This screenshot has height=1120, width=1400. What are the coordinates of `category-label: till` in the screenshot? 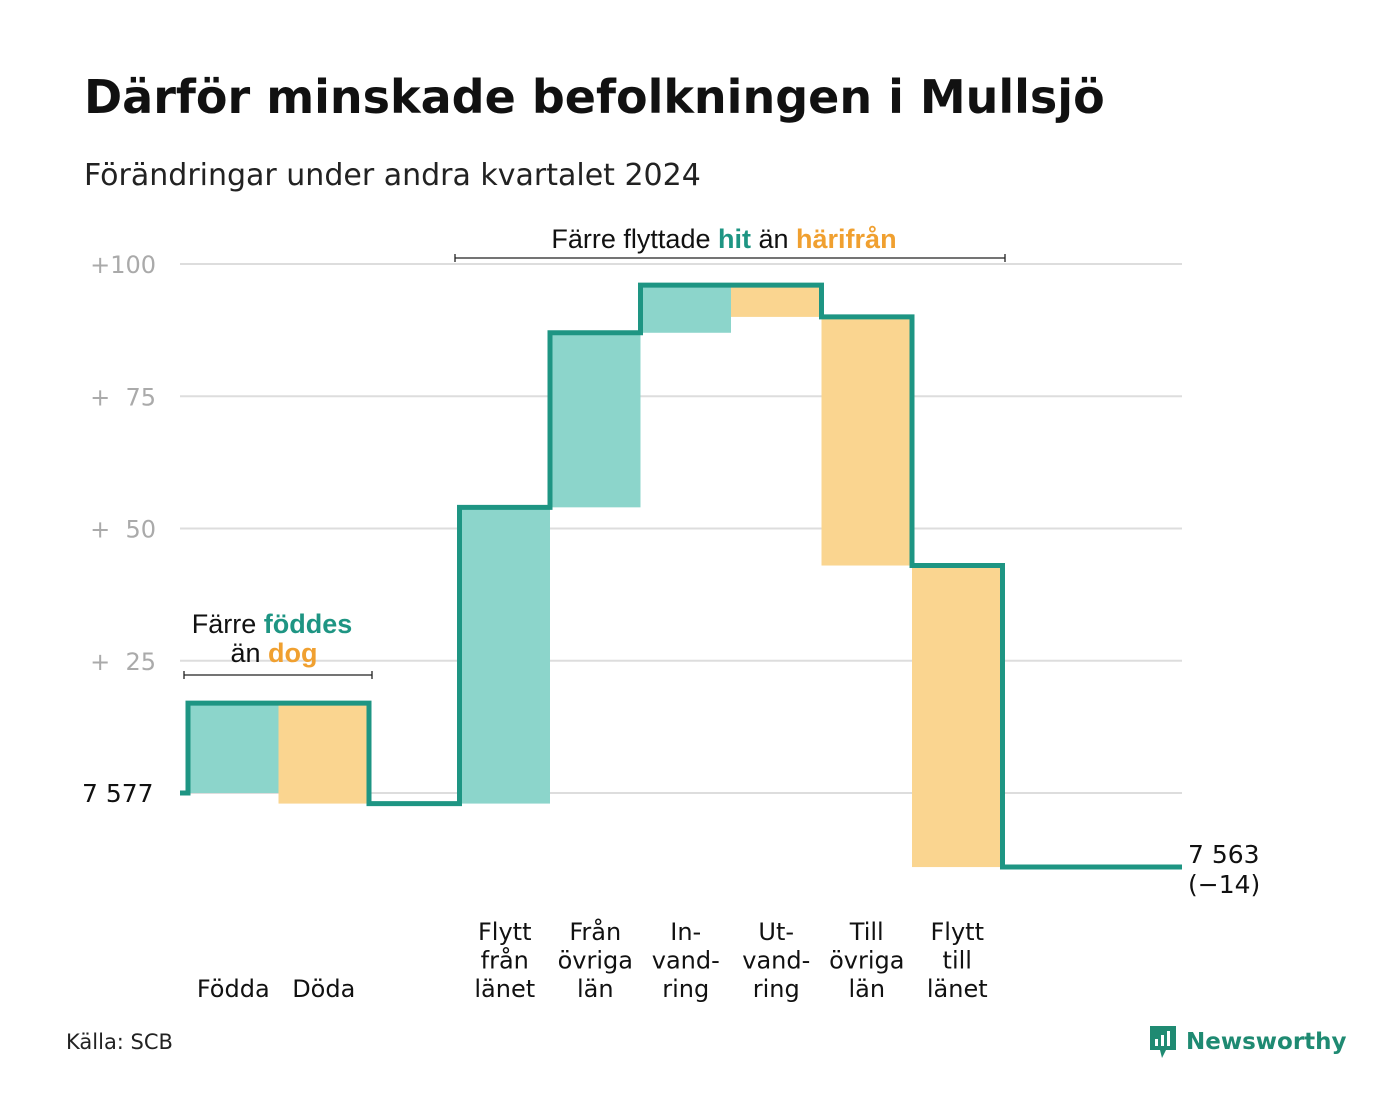 It's located at (957, 961).